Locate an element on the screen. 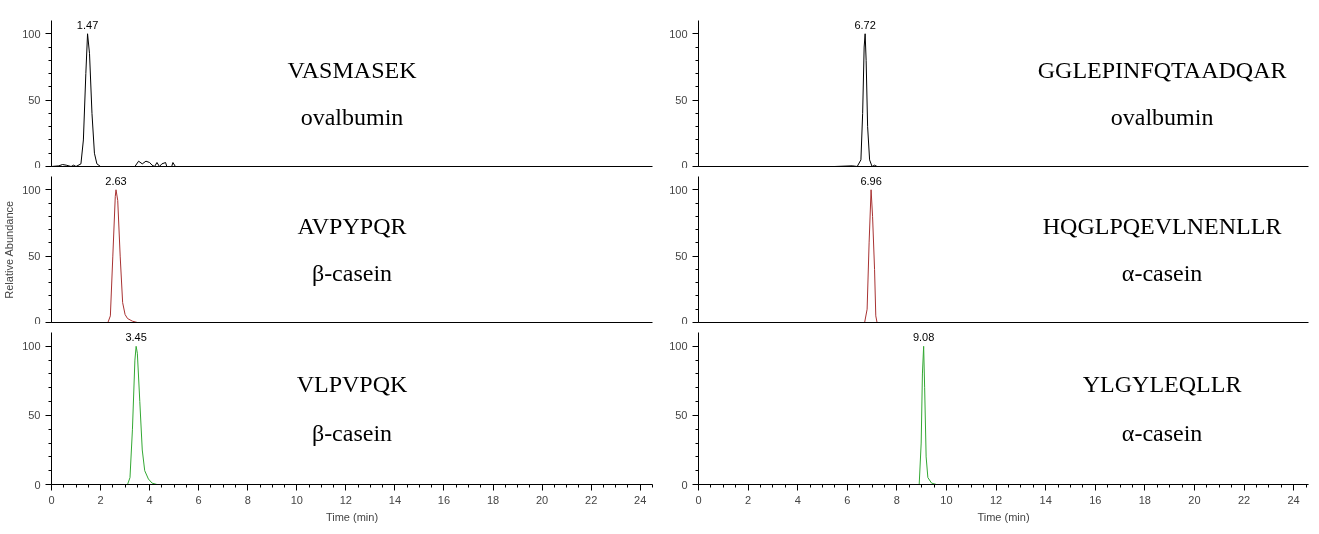 Image resolution: width=1319 pixels, height=534 pixels. annotation: 6.72 is located at coordinates (865, 24).